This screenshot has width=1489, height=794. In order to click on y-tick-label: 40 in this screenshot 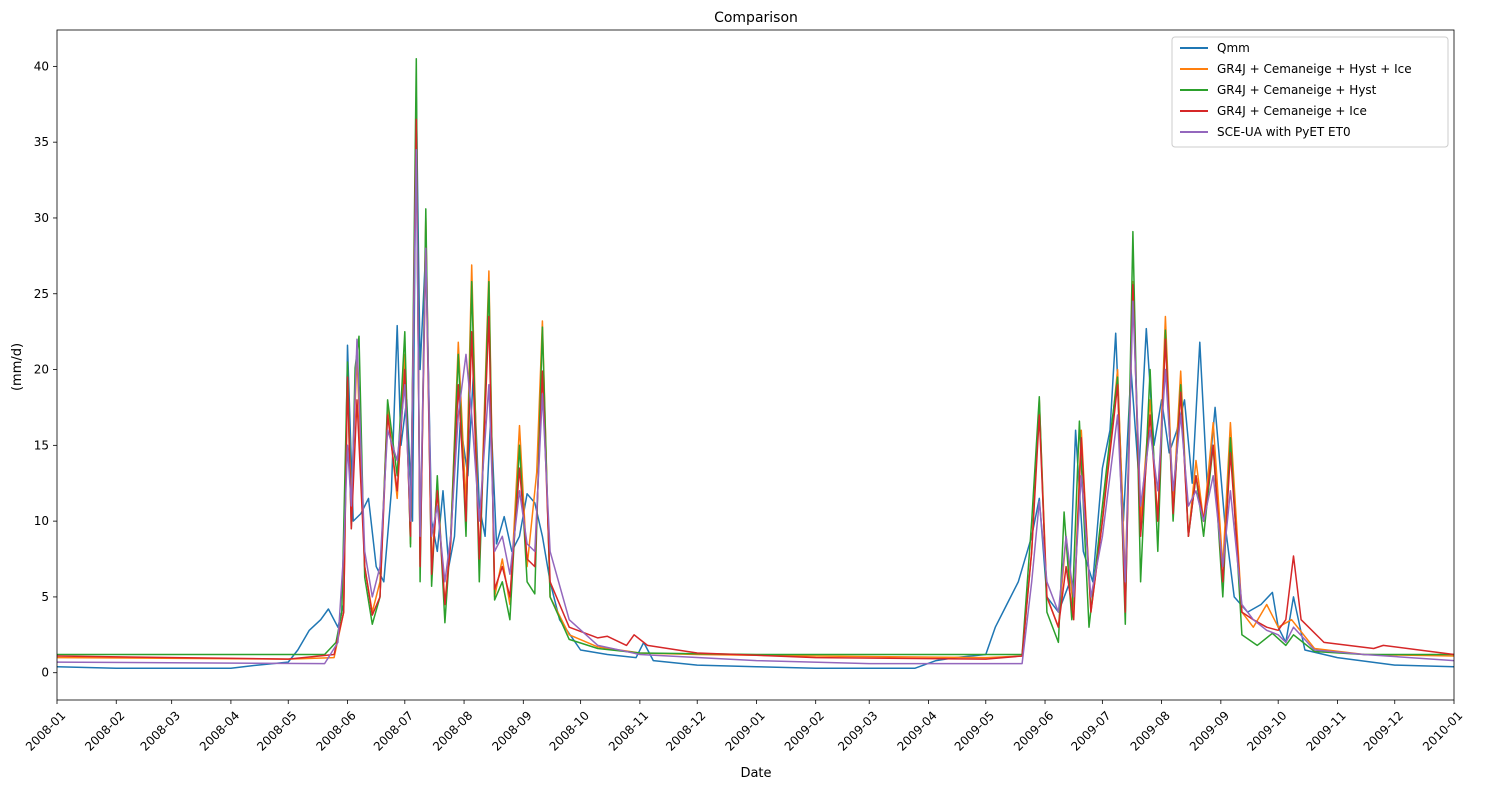, I will do `click(41, 66)`.